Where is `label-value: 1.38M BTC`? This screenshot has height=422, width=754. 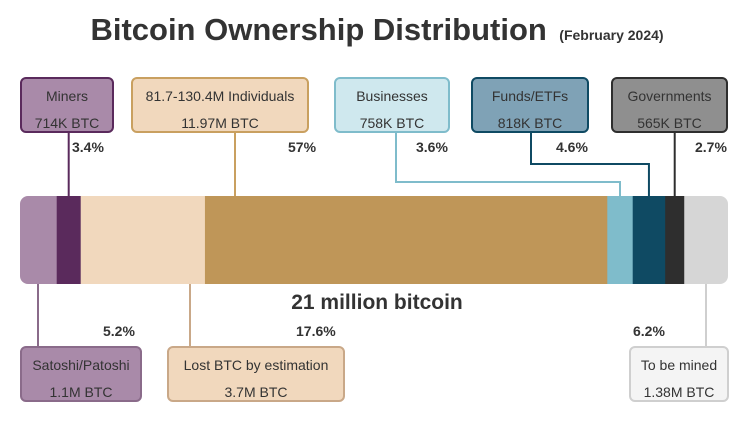
label-value: 1.38M BTC is located at coordinates (679, 392).